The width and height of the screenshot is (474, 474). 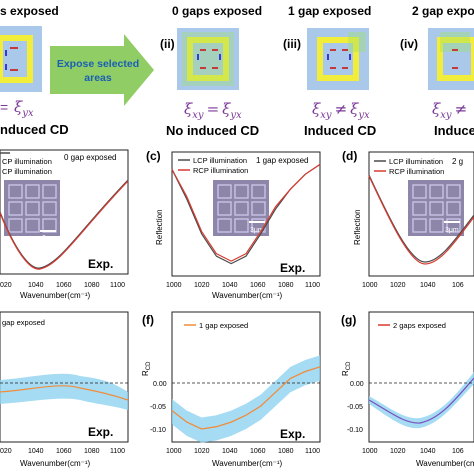 What do you see at coordinates (24, 108) in the screenshot?
I see `panel-i-relation-xi: ξyx` at bounding box center [24, 108].